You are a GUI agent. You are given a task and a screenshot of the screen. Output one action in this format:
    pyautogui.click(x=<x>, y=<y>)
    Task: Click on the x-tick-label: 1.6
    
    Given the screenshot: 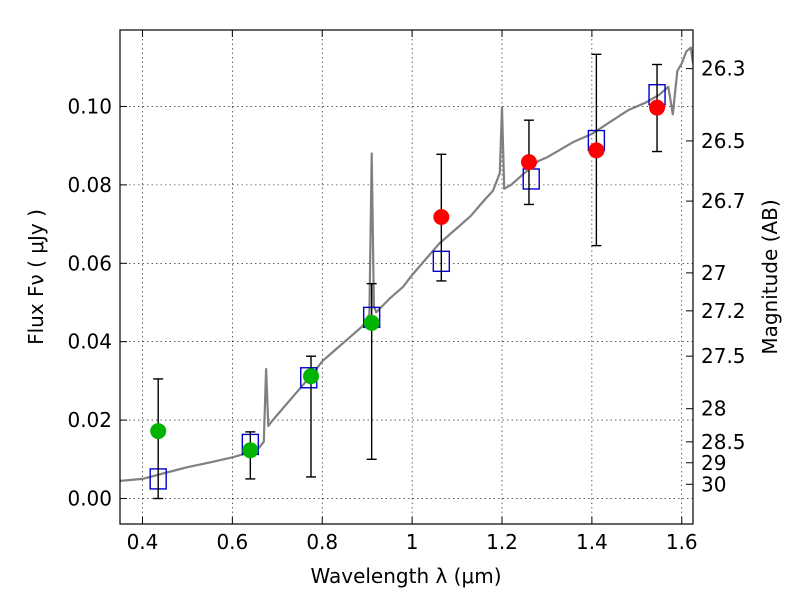 What is the action you would take?
    pyautogui.click(x=682, y=542)
    